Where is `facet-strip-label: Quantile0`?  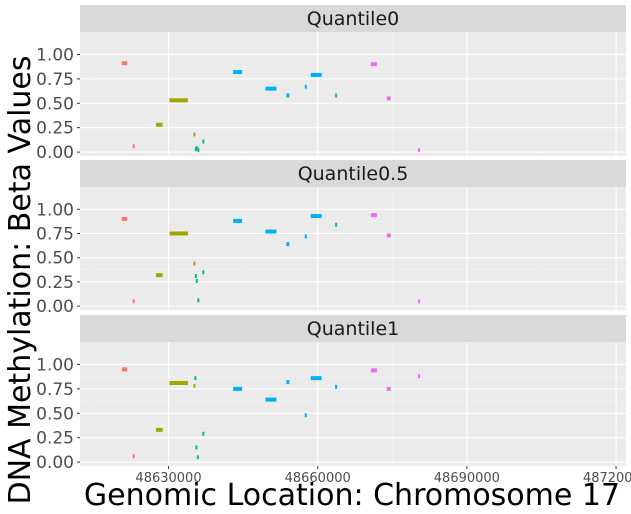 facet-strip-label: Quantile0 is located at coordinates (353, 19).